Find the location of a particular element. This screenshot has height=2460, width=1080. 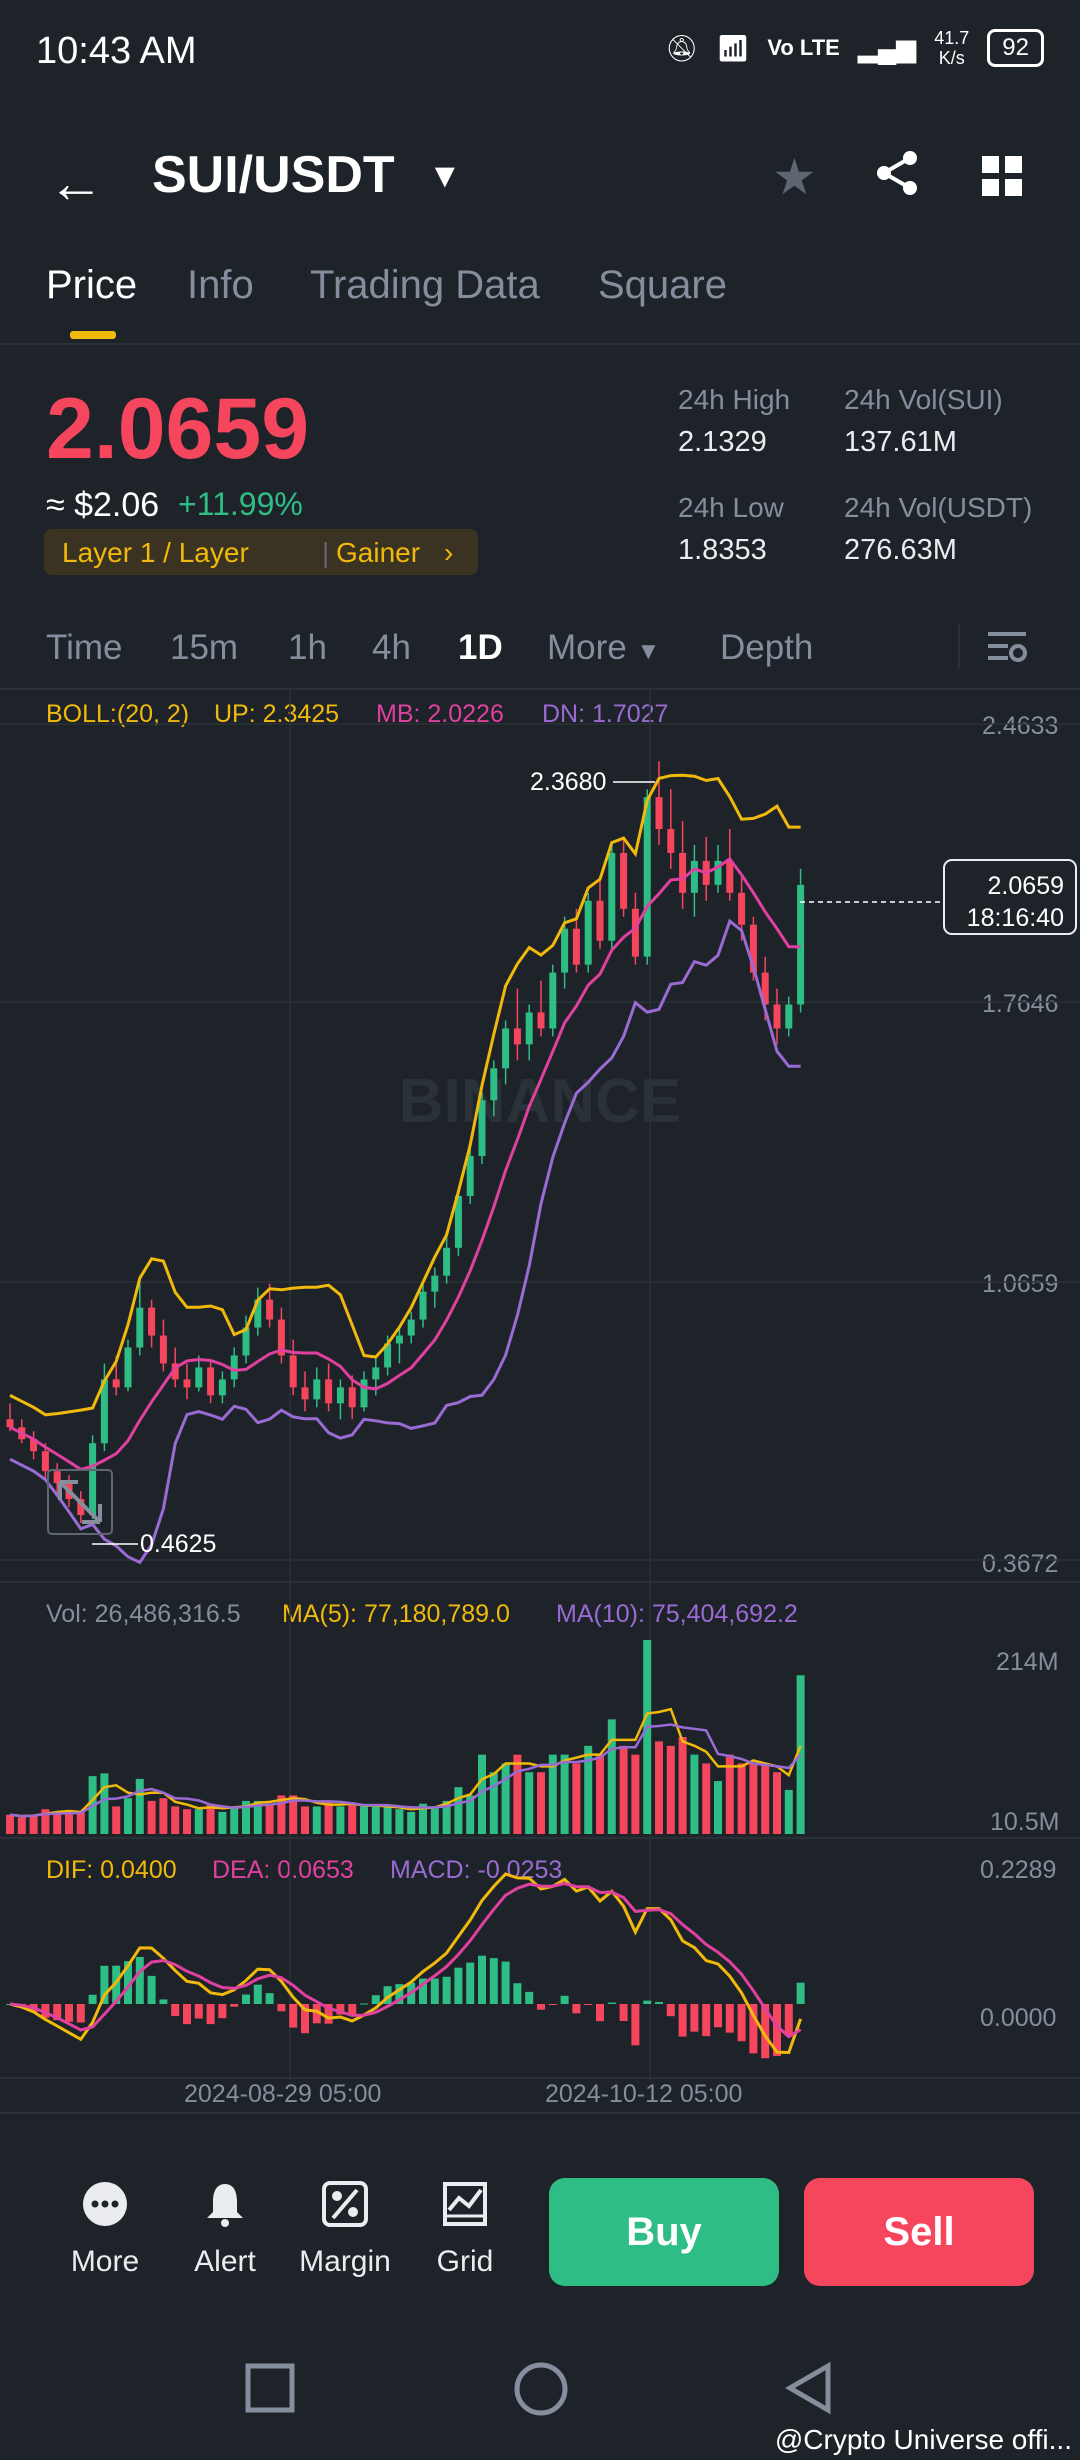

price-axis-label: 1.0659 is located at coordinates (1020, 1284).